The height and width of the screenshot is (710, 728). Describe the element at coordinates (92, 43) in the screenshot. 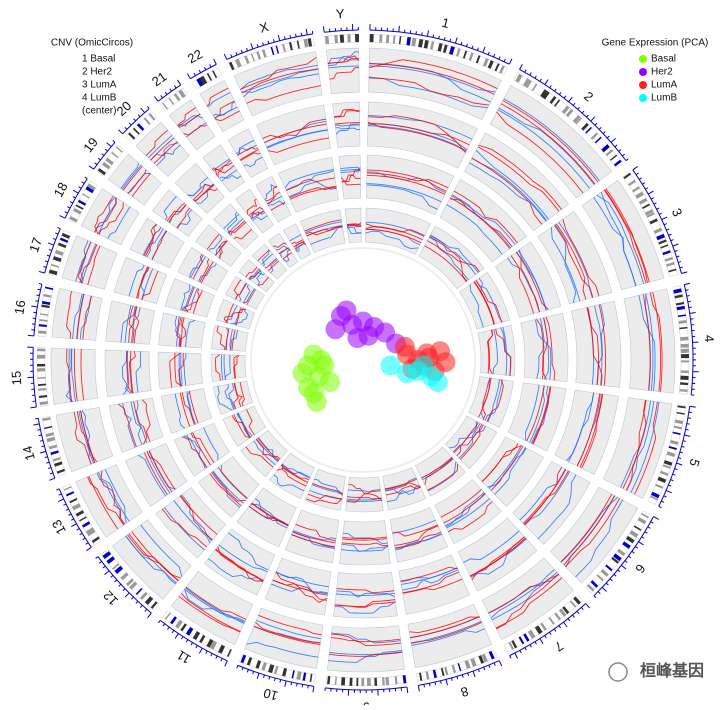

I see `legend-title: CNV (OmicCircos)` at that location.